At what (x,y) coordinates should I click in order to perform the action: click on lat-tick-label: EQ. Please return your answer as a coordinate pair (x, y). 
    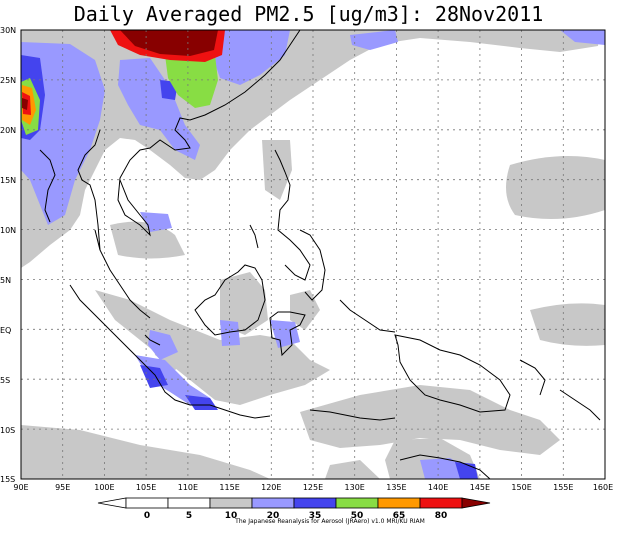
    Looking at the image, I should click on (5, 330).